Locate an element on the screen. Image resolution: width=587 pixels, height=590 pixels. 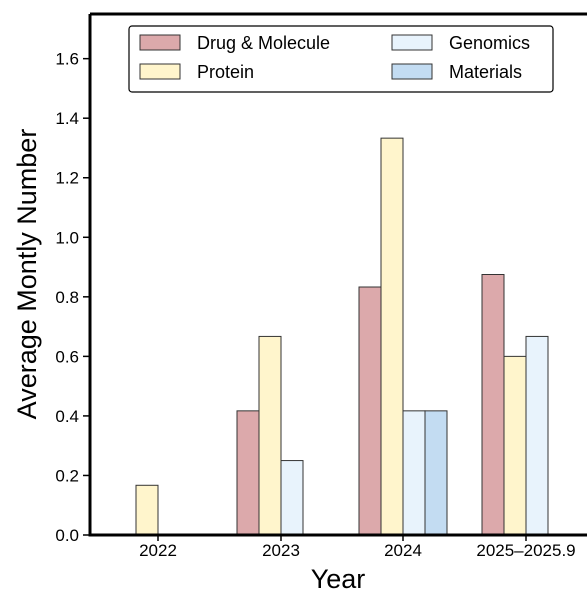
legend-label: Drug & Molecule is located at coordinates (263, 43).